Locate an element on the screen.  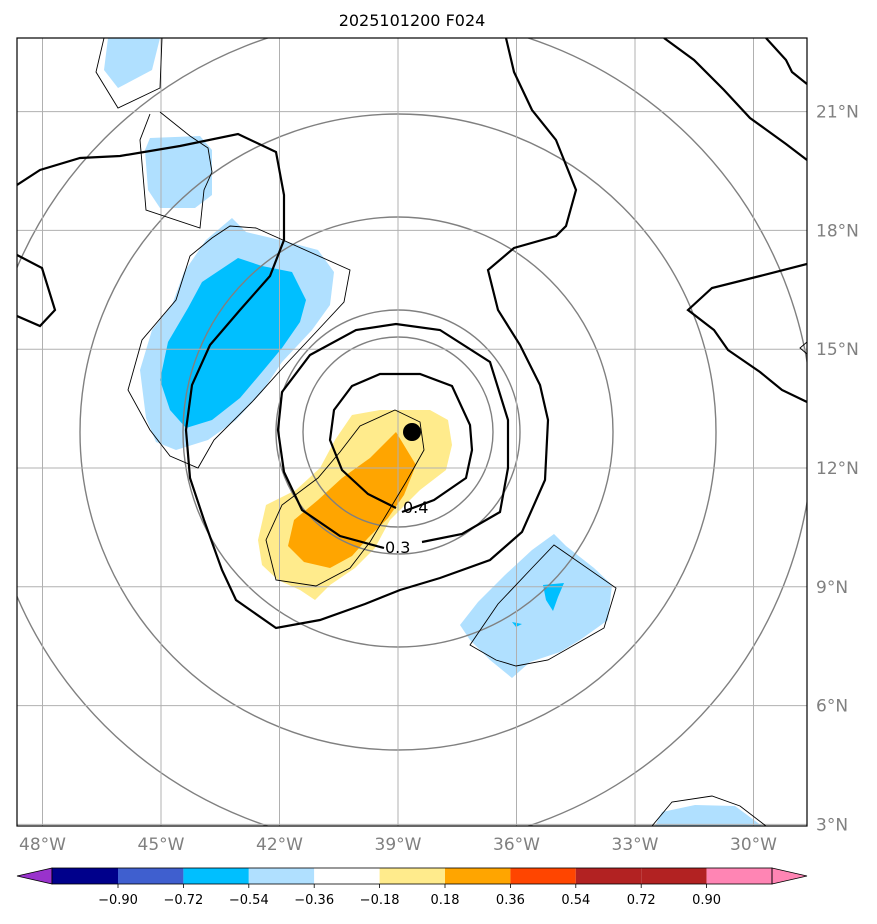
colorbar-outline is located at coordinates (412, 876).